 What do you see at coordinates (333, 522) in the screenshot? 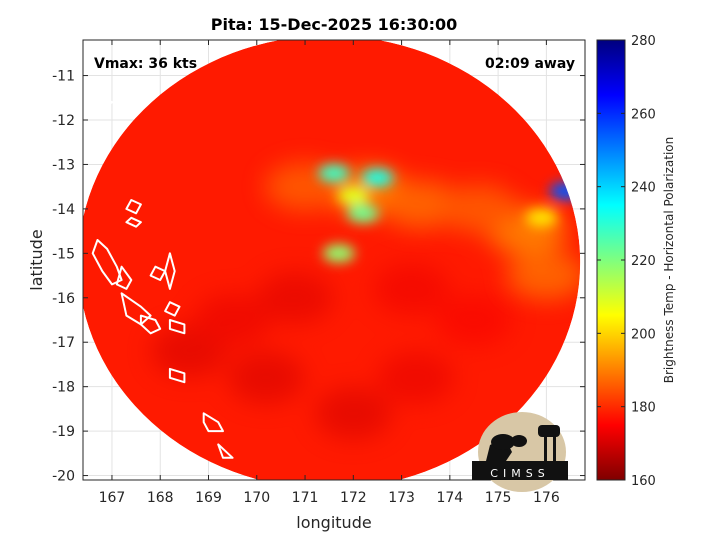
I see `x-axis-label: longitude` at bounding box center [333, 522].